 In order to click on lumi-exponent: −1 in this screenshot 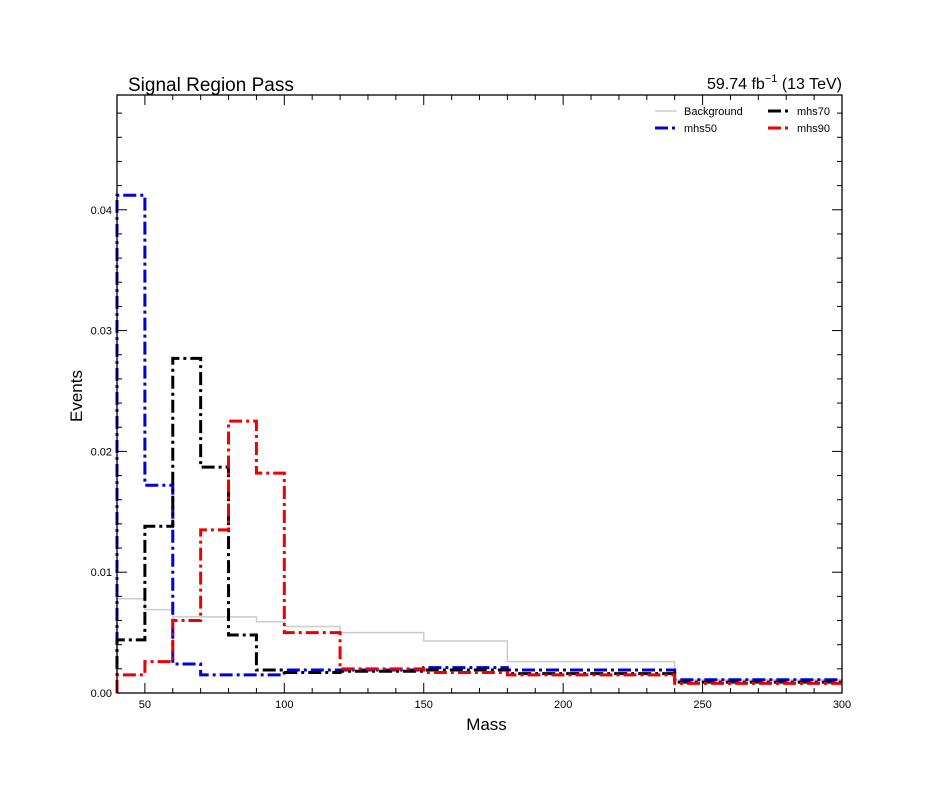, I will do `click(771, 79)`.